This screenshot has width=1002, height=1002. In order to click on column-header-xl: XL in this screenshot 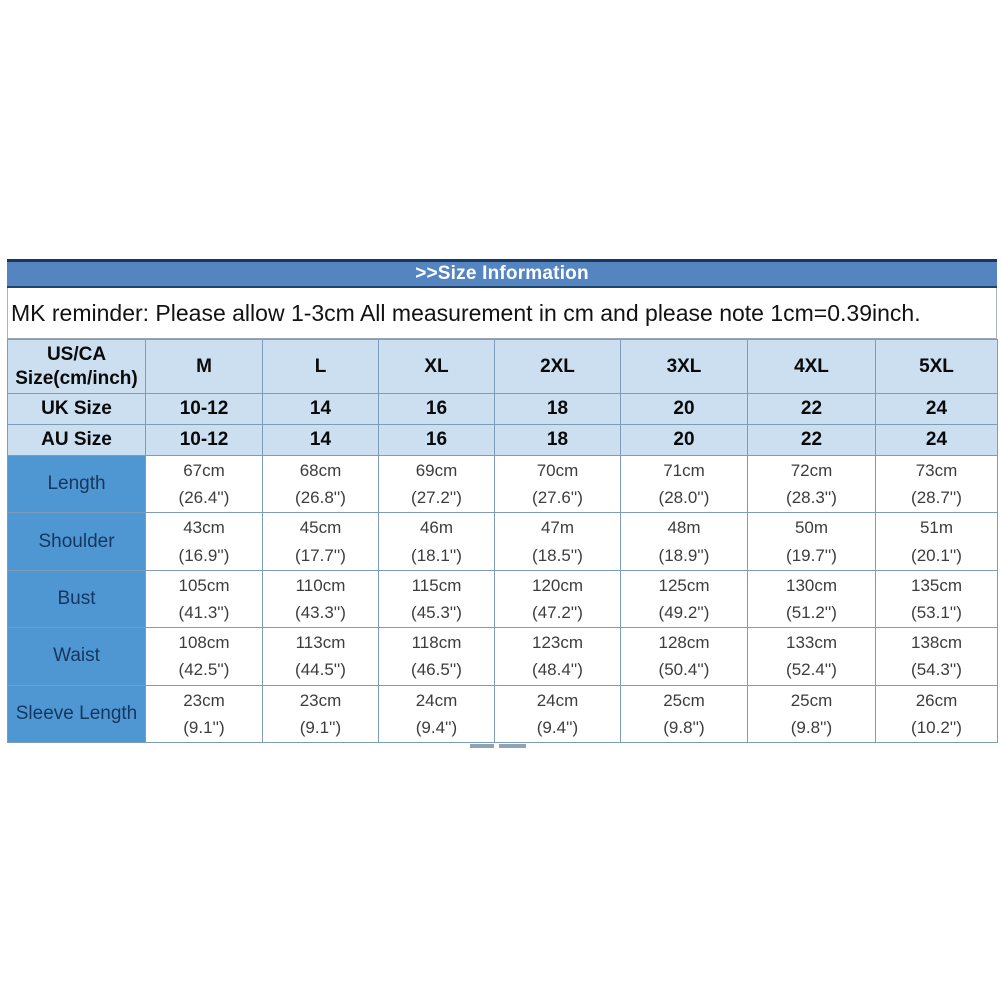, I will do `click(436, 366)`.